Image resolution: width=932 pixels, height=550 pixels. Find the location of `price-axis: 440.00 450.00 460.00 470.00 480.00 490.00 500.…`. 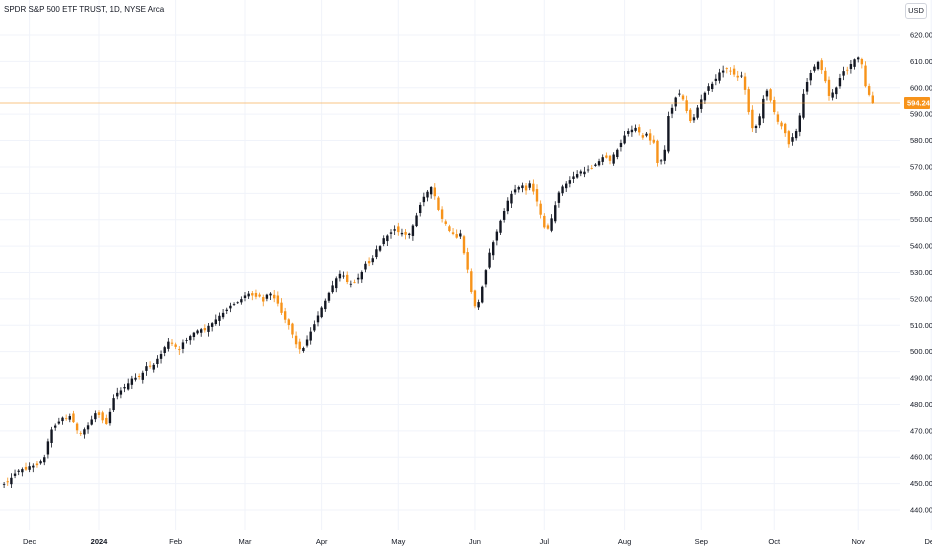

price-axis: 440.00 450.00 460.00 470.00 480.00 490.00 500.… is located at coordinates (921, 273).